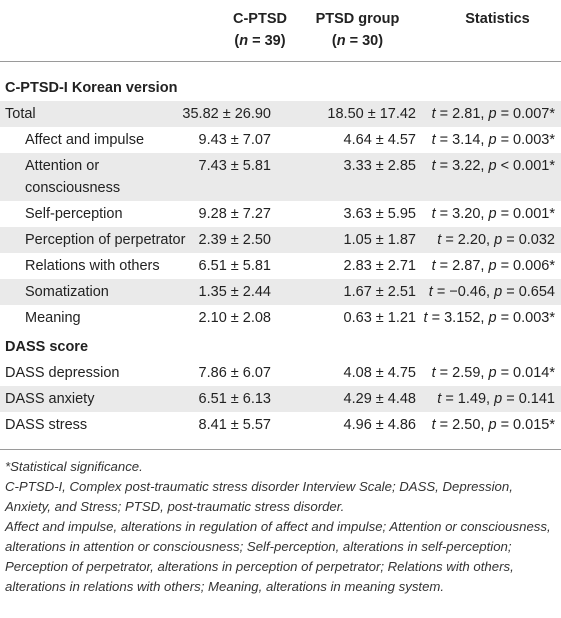 The image size is (561, 618). I want to click on col-header-statistics-title: Statistics, so click(497, 19).